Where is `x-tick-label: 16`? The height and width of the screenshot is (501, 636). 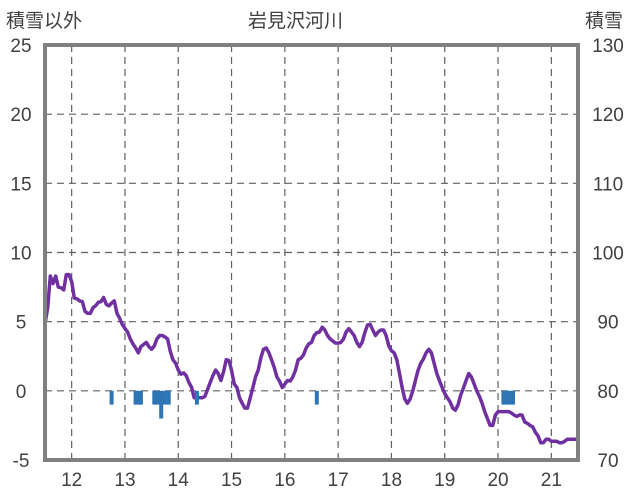
x-tick-label: 16 is located at coordinates (284, 480).